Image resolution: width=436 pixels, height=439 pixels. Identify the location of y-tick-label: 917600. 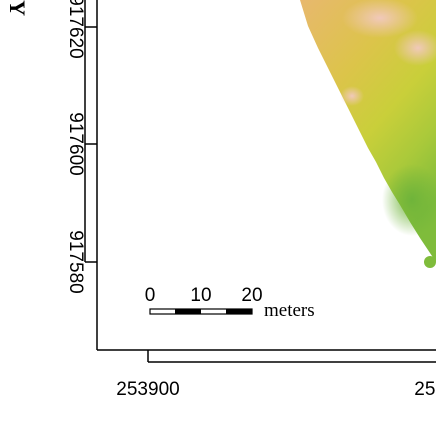
(75, 143).